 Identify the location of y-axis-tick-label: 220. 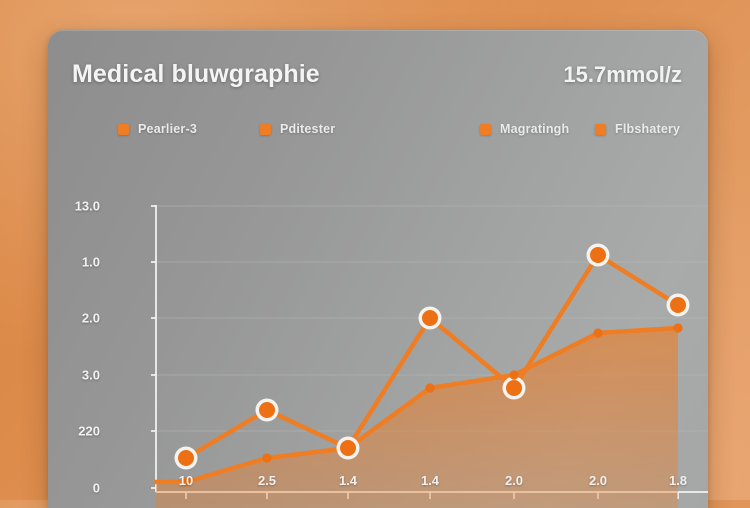
(89, 431).